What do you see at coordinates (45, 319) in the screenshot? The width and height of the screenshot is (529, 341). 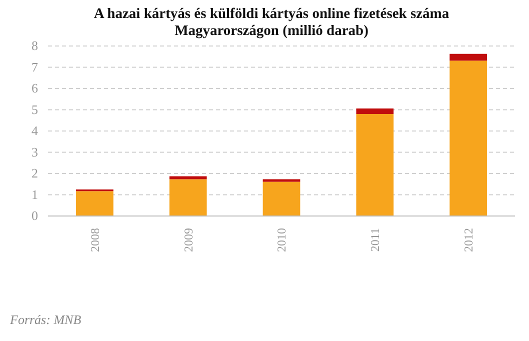 I see `text: Forrás: MNB` at bounding box center [45, 319].